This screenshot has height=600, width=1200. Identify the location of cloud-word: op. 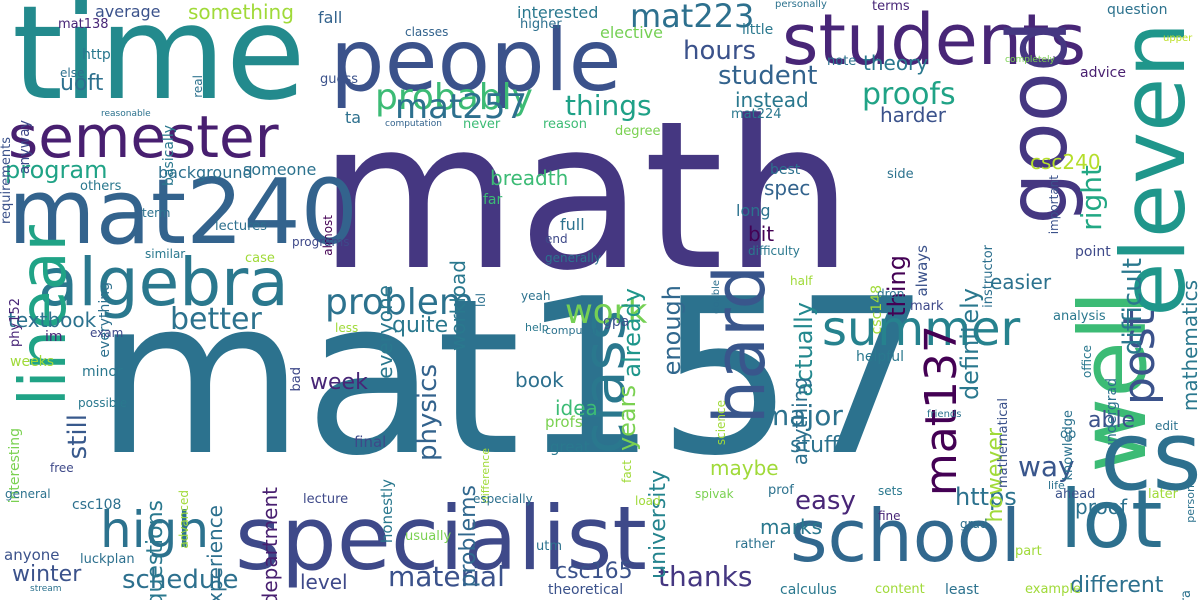
(1068, 434).